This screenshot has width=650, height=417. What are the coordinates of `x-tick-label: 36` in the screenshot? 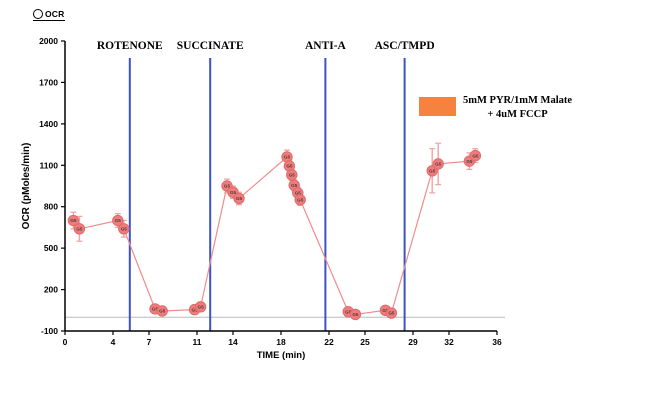 It's located at (497, 342).